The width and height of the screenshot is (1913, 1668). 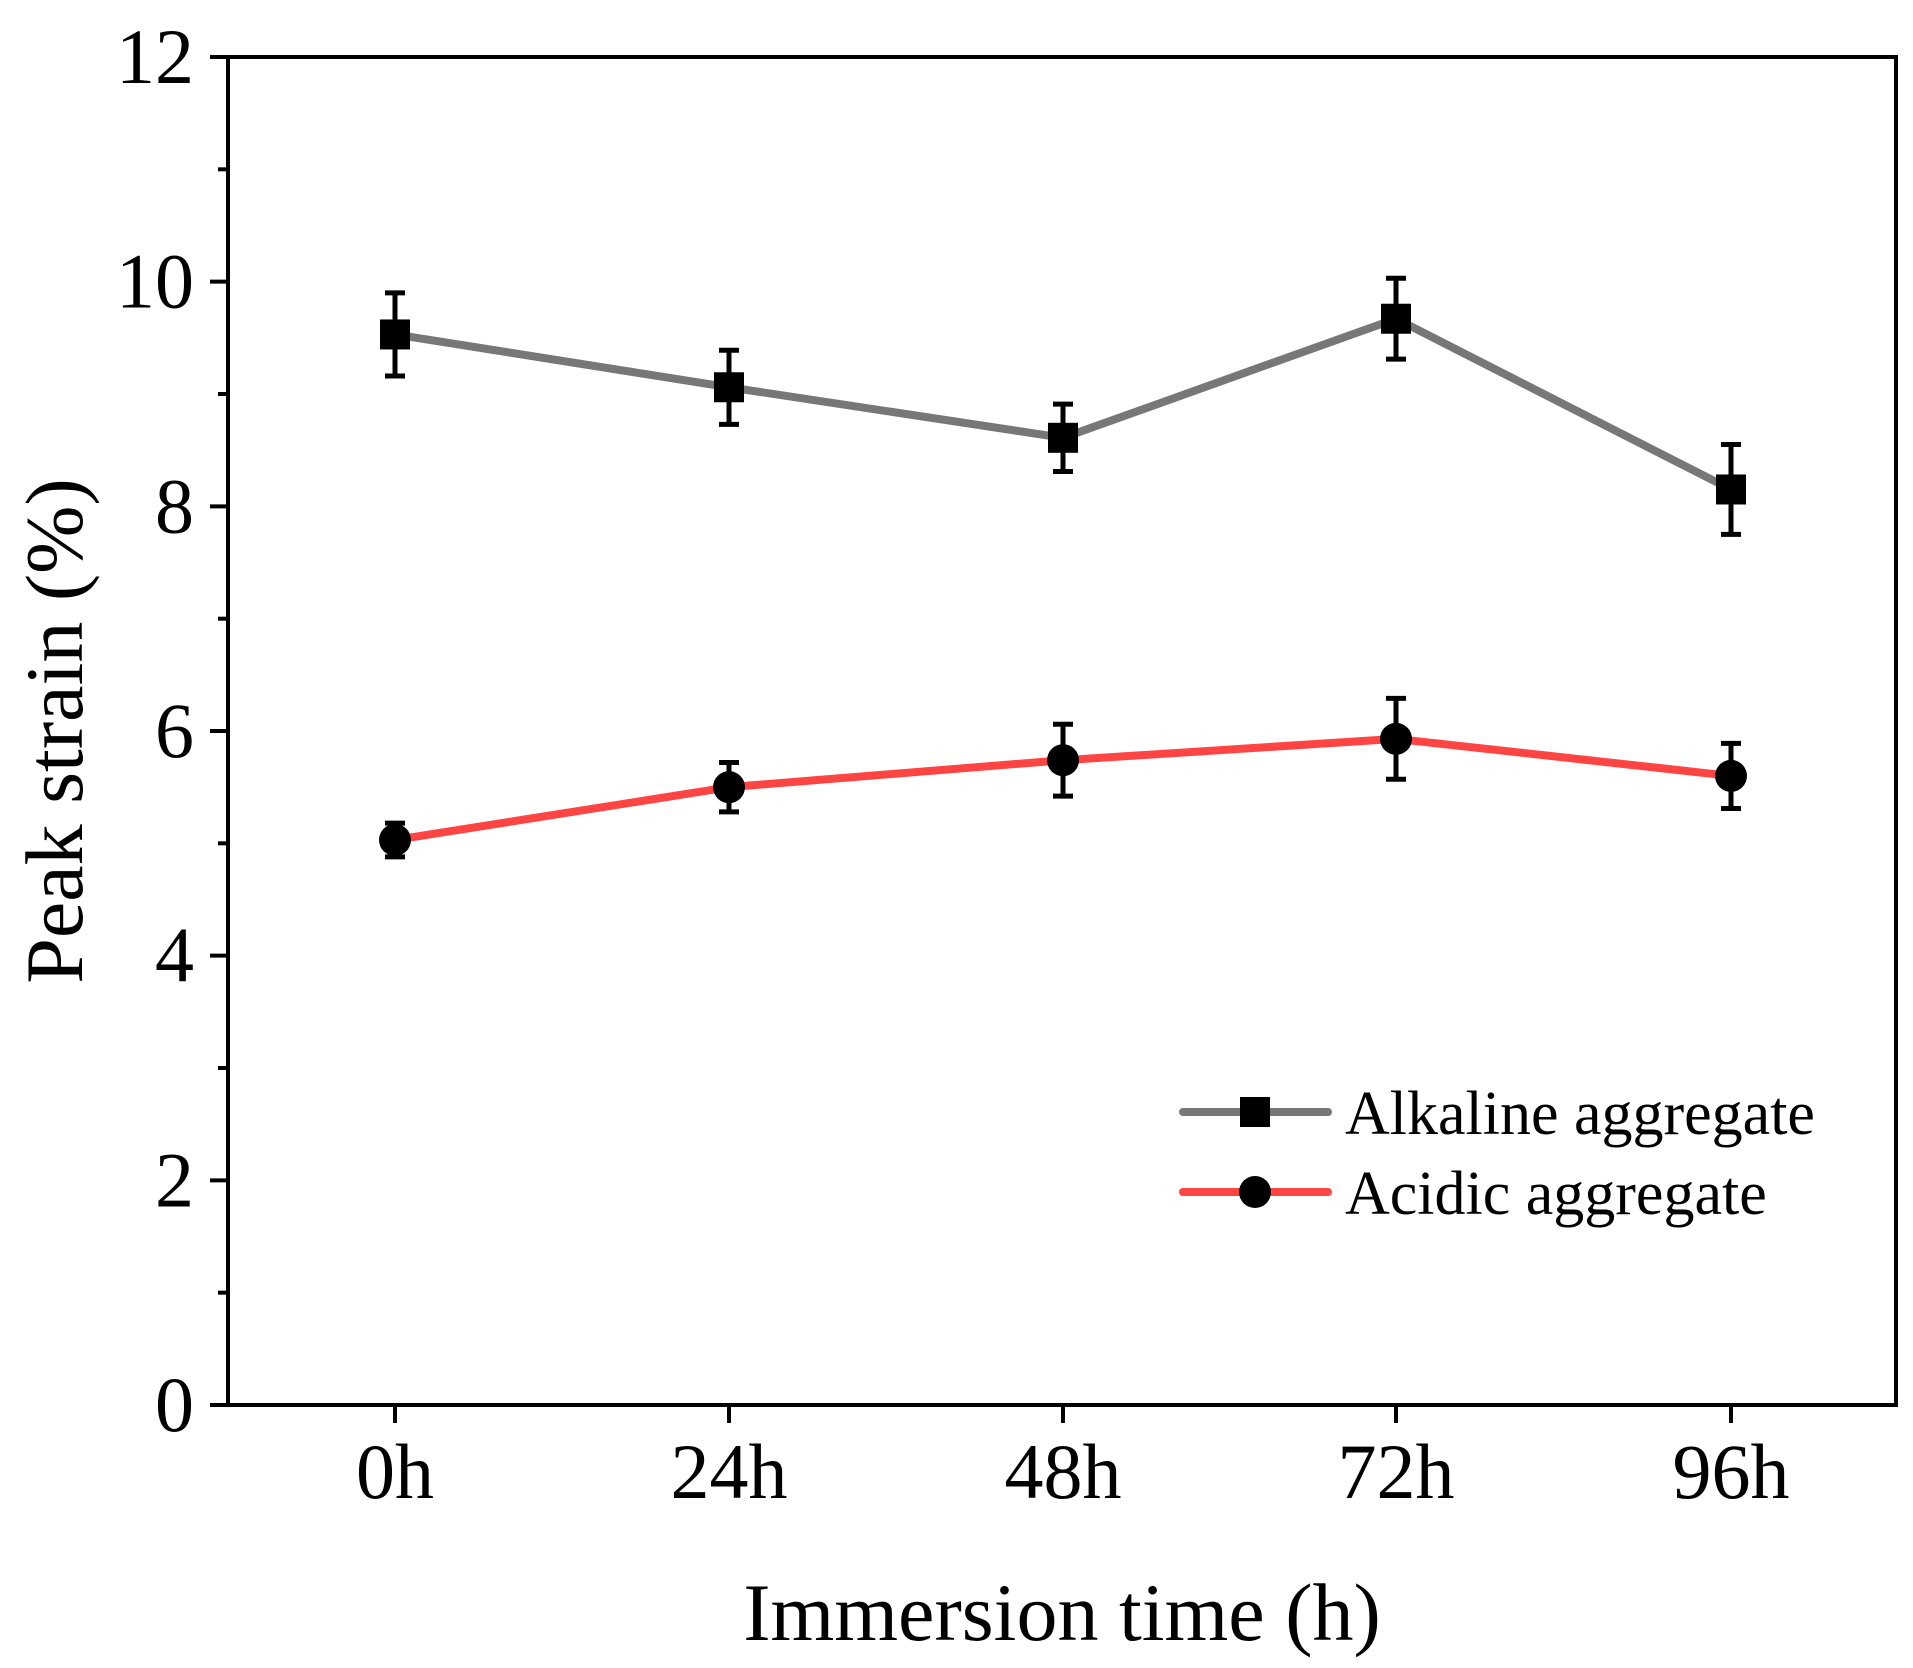 I want to click on x-tick-label: 72h, so click(x=1396, y=1471).